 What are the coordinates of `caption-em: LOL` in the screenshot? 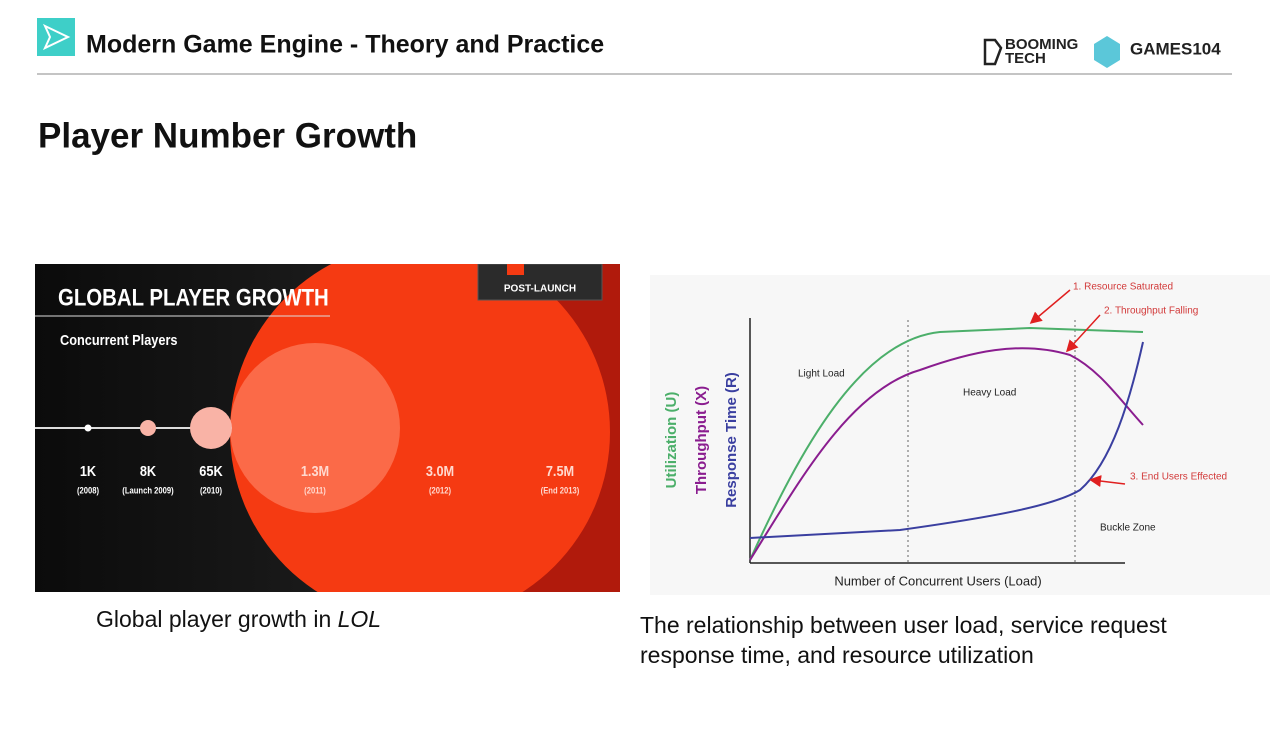 It's located at (359, 619).